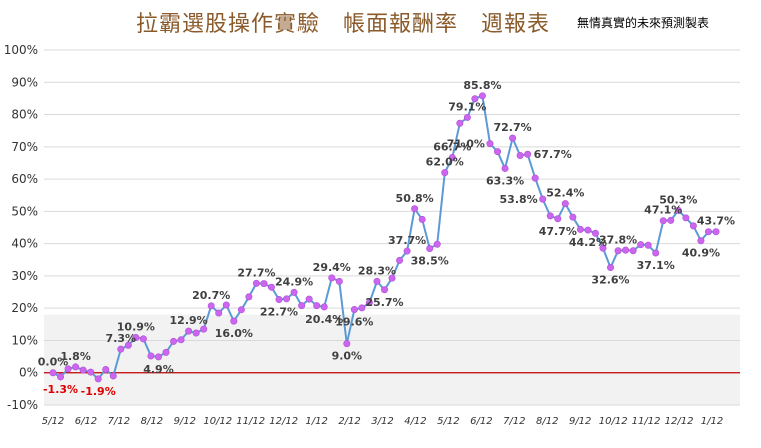 The width and height of the screenshot is (761, 448). I want to click on data-label: 12.9%, so click(189, 320).